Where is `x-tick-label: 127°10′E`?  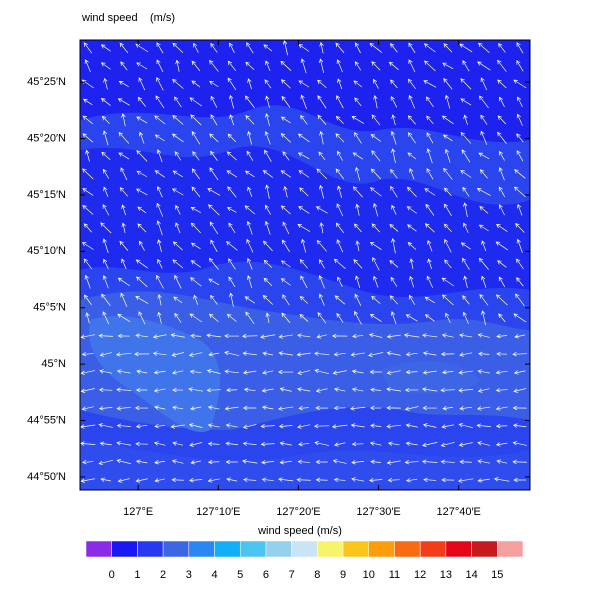 x-tick-label: 127°10′E is located at coordinates (218, 512).